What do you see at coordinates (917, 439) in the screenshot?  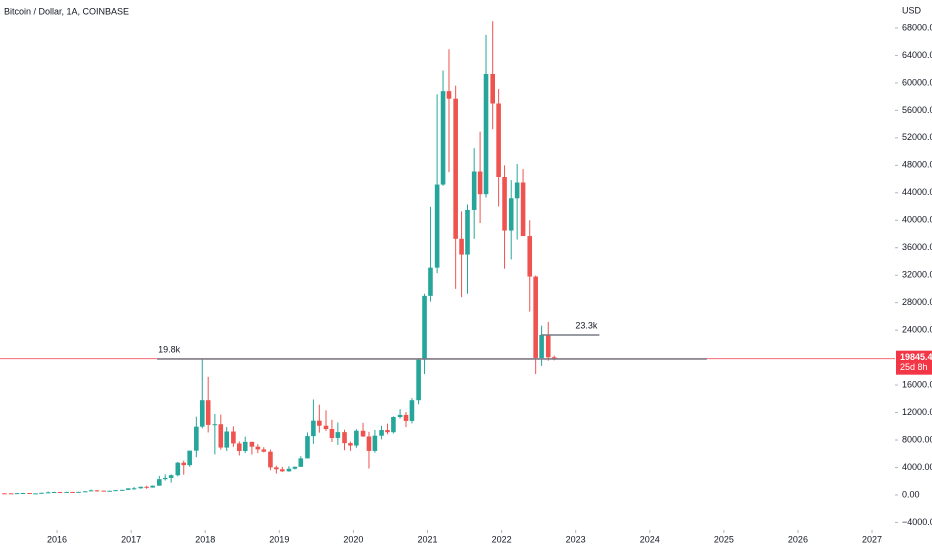 I see `y-tick-label: 8000.00` at bounding box center [917, 439].